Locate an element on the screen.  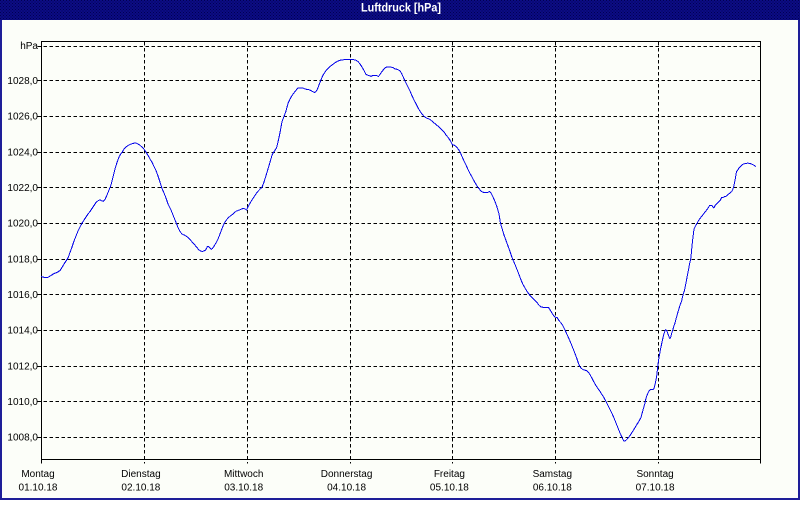
svg-text: 1024,0 is located at coordinates (22, 152).